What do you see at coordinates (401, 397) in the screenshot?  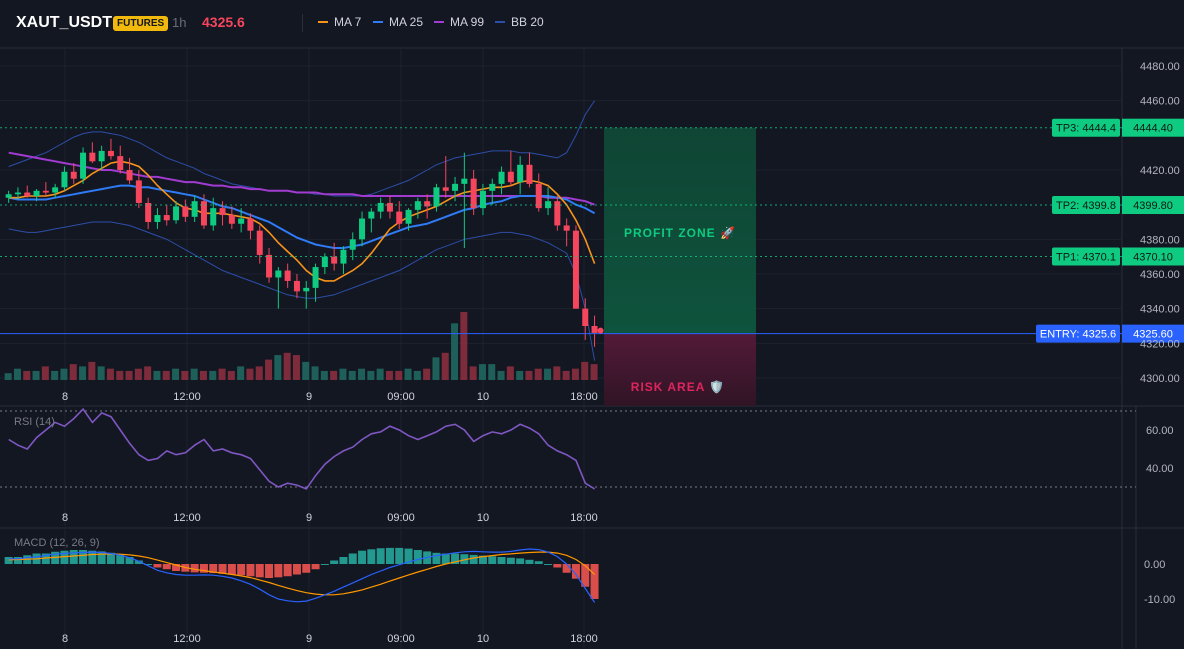 I see `time-label: 09:00` at bounding box center [401, 397].